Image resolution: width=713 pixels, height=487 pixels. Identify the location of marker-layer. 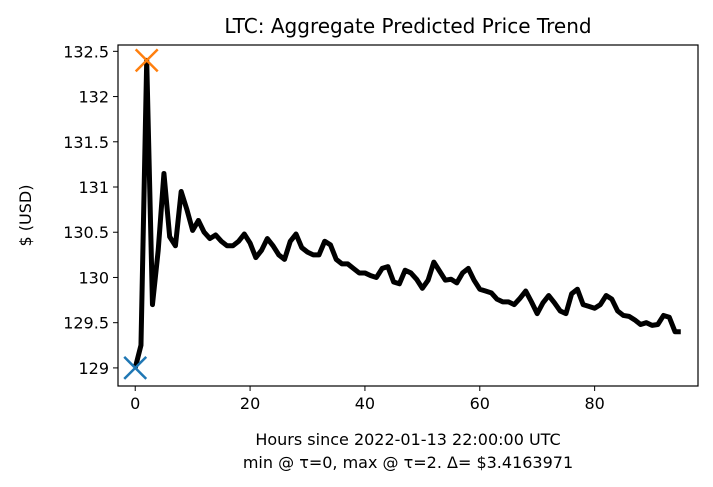
(141, 214).